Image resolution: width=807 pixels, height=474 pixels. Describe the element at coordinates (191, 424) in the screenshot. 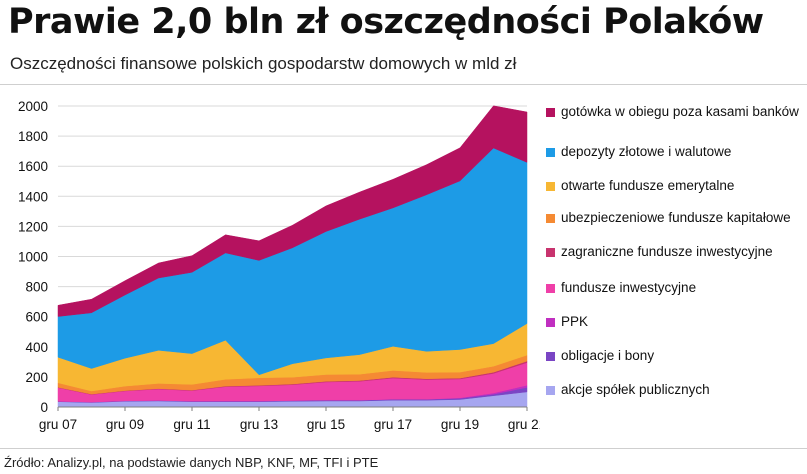

I see `x-tick-label: gru 11` at that location.